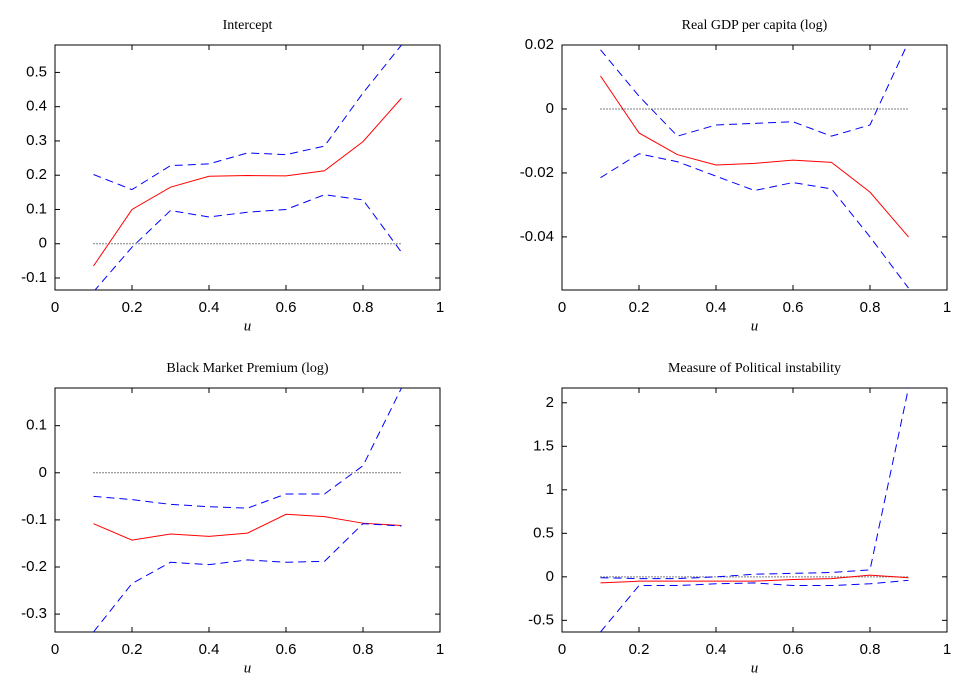 This screenshot has width=955, height=675. Describe the element at coordinates (537, 172) in the screenshot. I see `y-tick-label: -0.02` at that location.